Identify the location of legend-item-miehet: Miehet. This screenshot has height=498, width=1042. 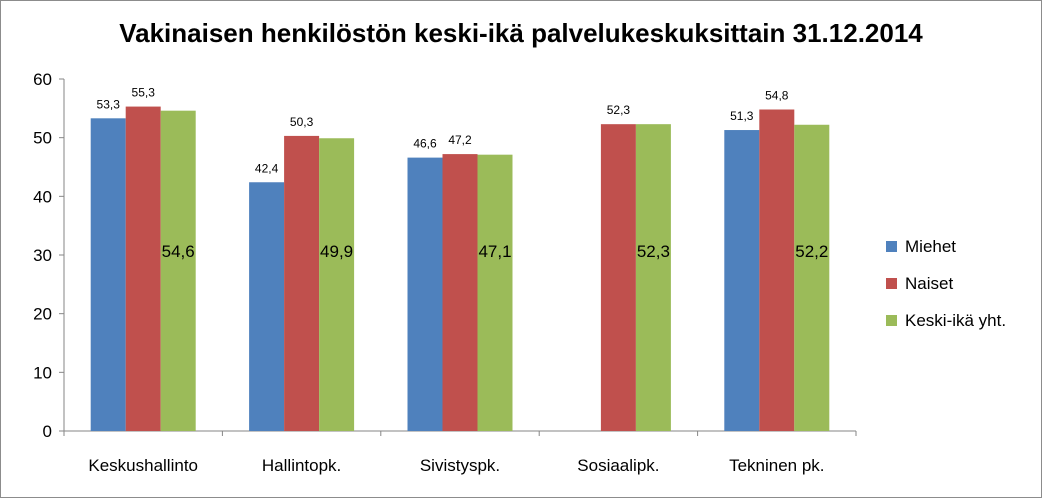
(946, 246).